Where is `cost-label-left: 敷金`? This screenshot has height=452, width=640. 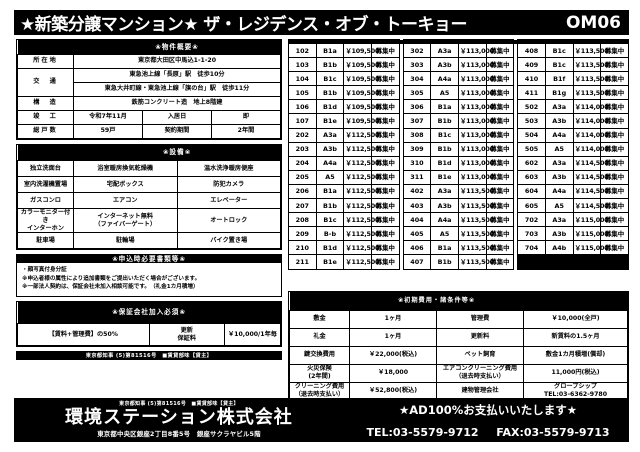 cost-label-left: 敷金 is located at coordinates (319, 319).